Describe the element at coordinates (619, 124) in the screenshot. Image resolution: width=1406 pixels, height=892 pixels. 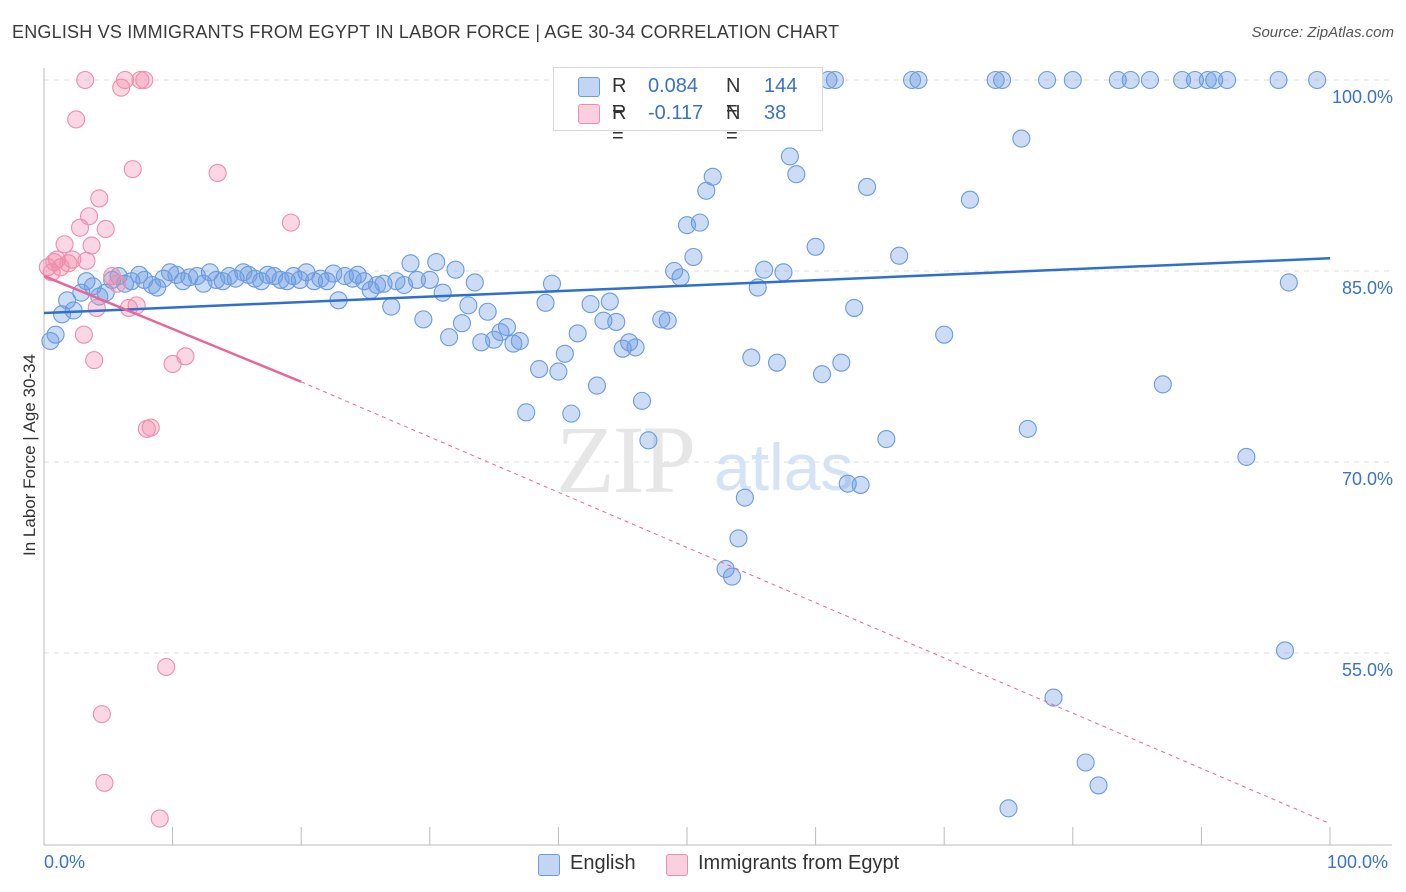
I see `egypt-r-label: R =` at that location.